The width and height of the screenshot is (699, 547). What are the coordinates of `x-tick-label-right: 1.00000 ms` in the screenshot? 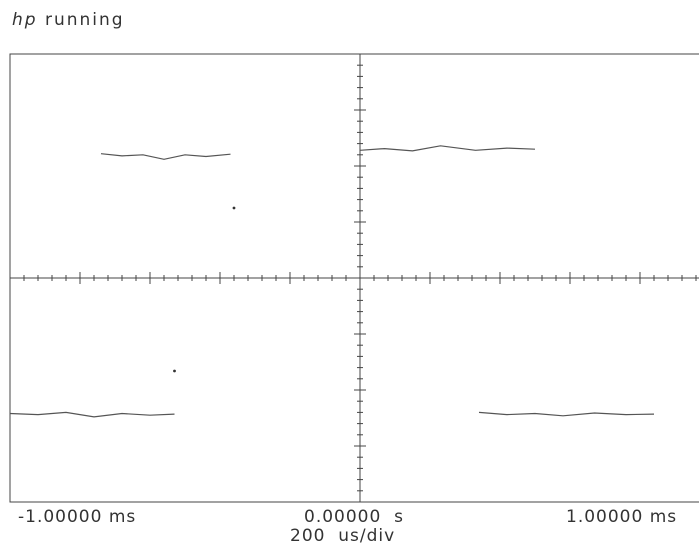 It's located at (622, 517).